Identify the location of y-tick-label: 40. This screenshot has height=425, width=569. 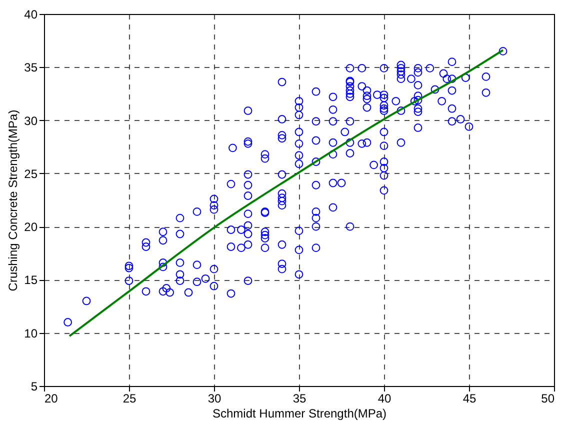
(31, 15).